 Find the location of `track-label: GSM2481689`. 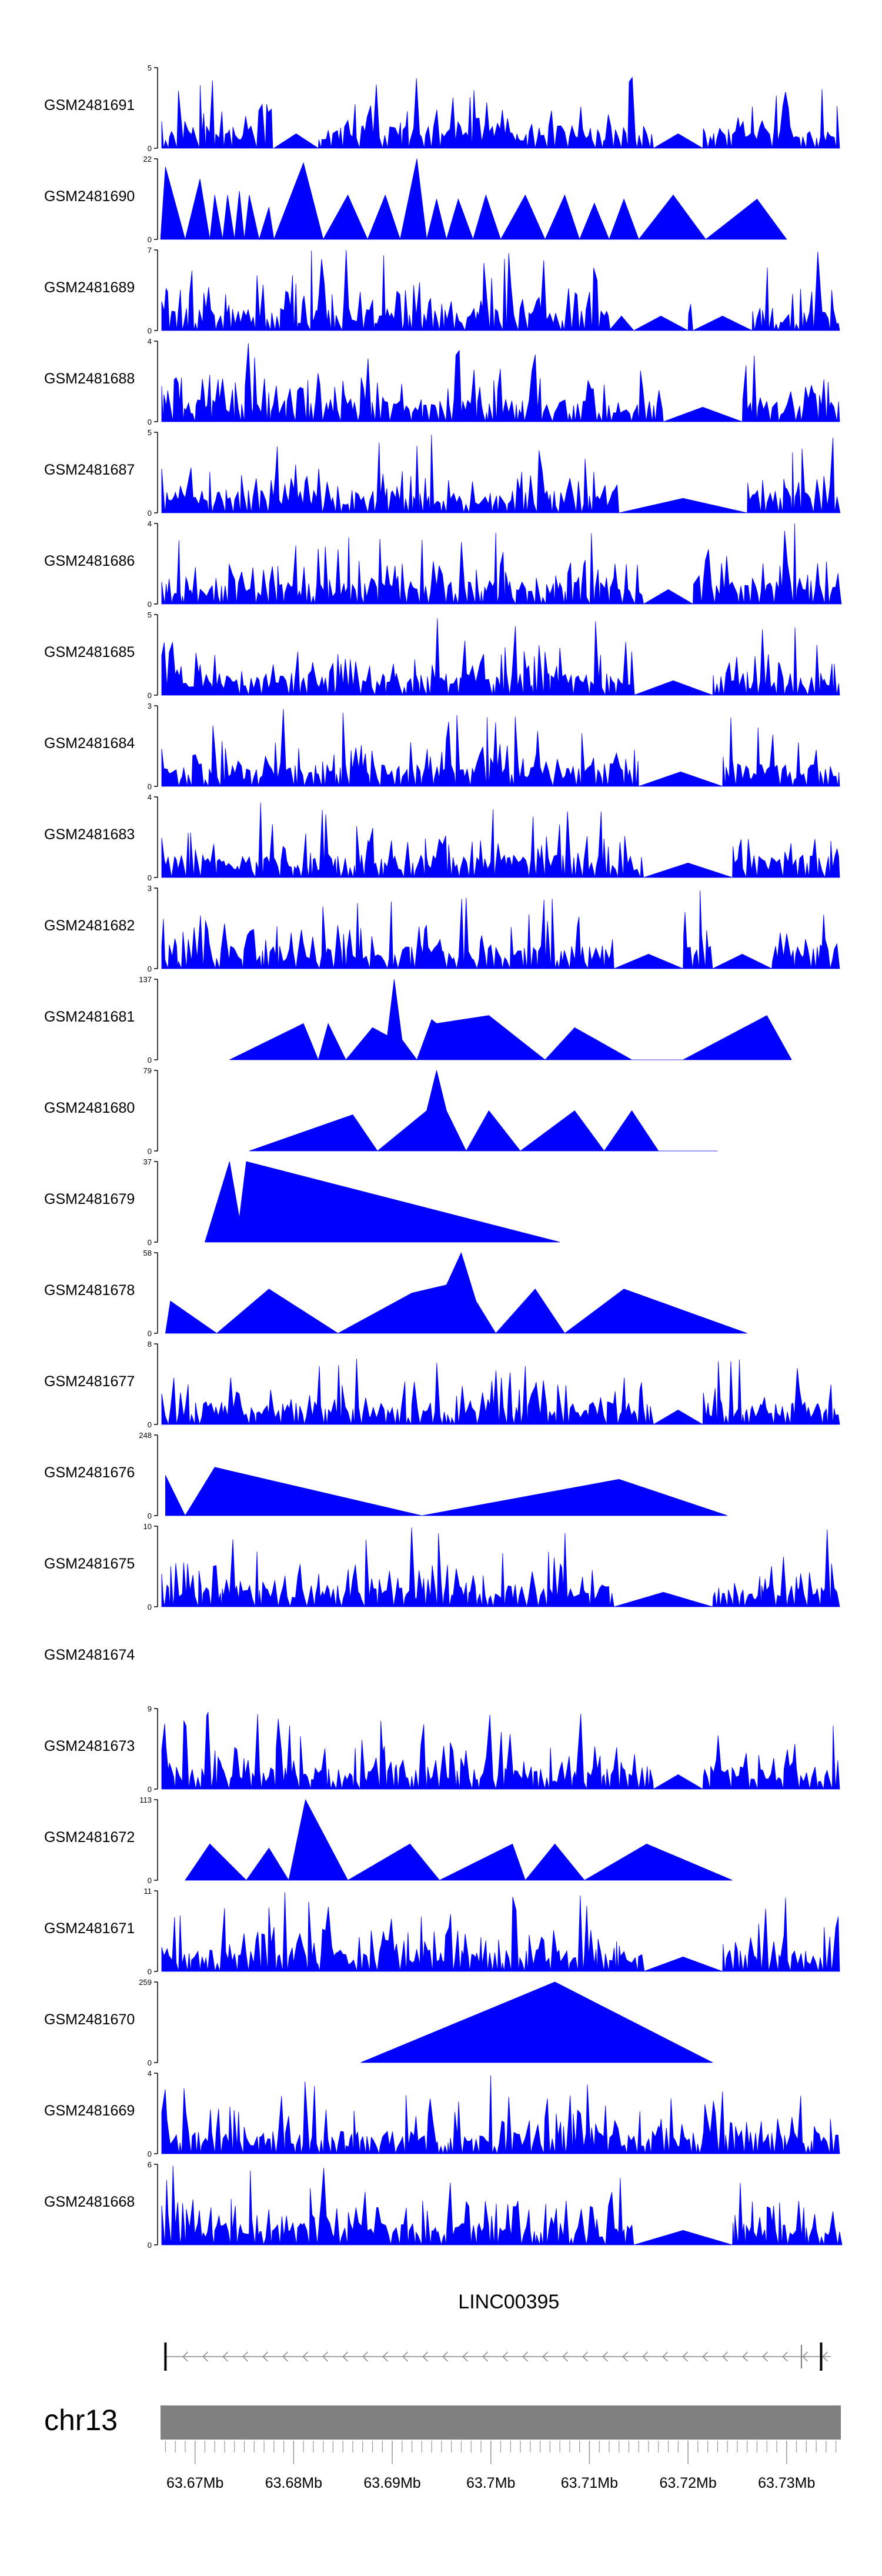

track-label: GSM2481689 is located at coordinates (89, 287).